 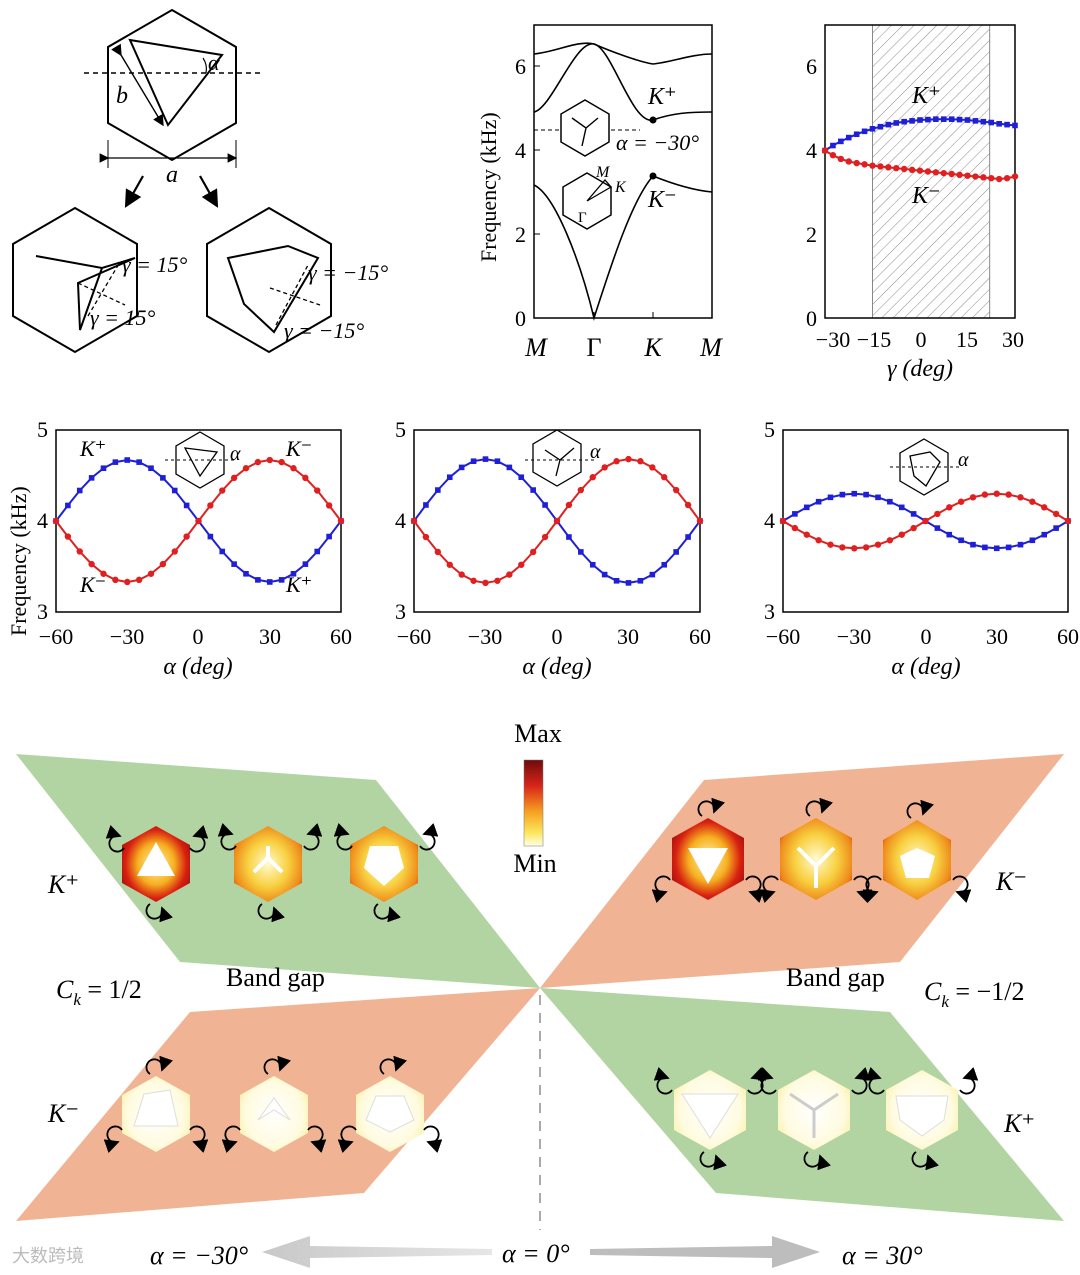 I want to click on alpha-label: α, so click(x=214, y=62).